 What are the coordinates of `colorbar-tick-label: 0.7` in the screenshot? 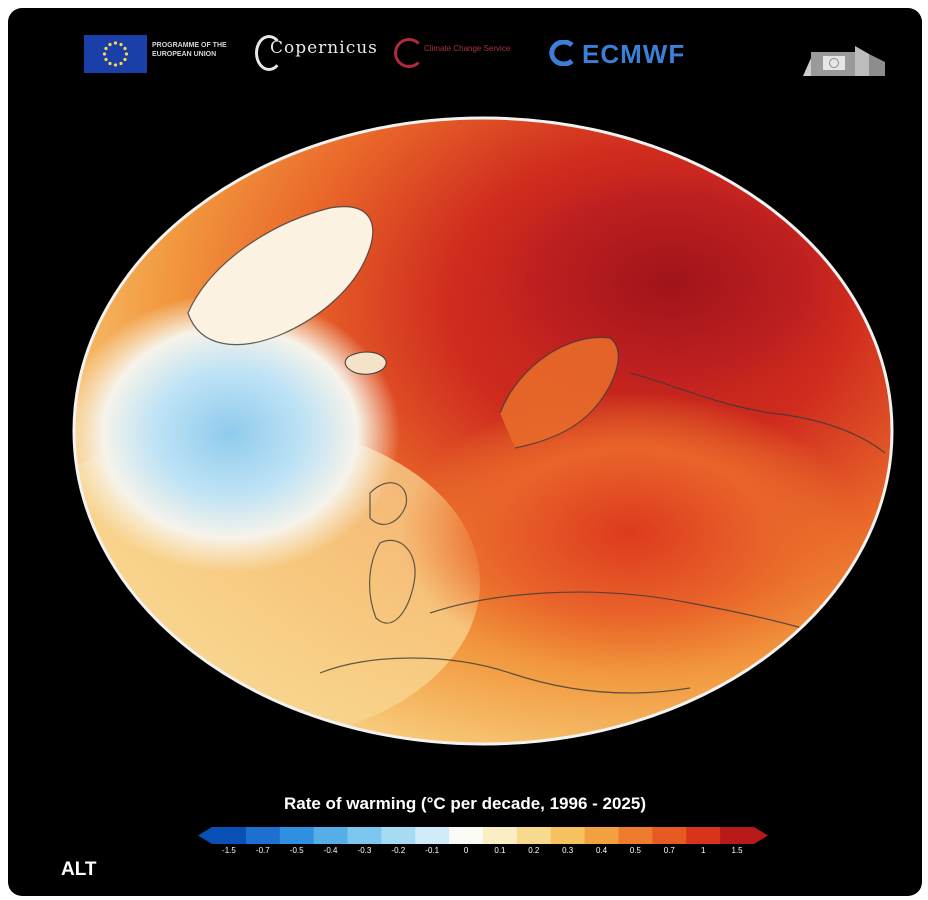 It's located at (669, 850).